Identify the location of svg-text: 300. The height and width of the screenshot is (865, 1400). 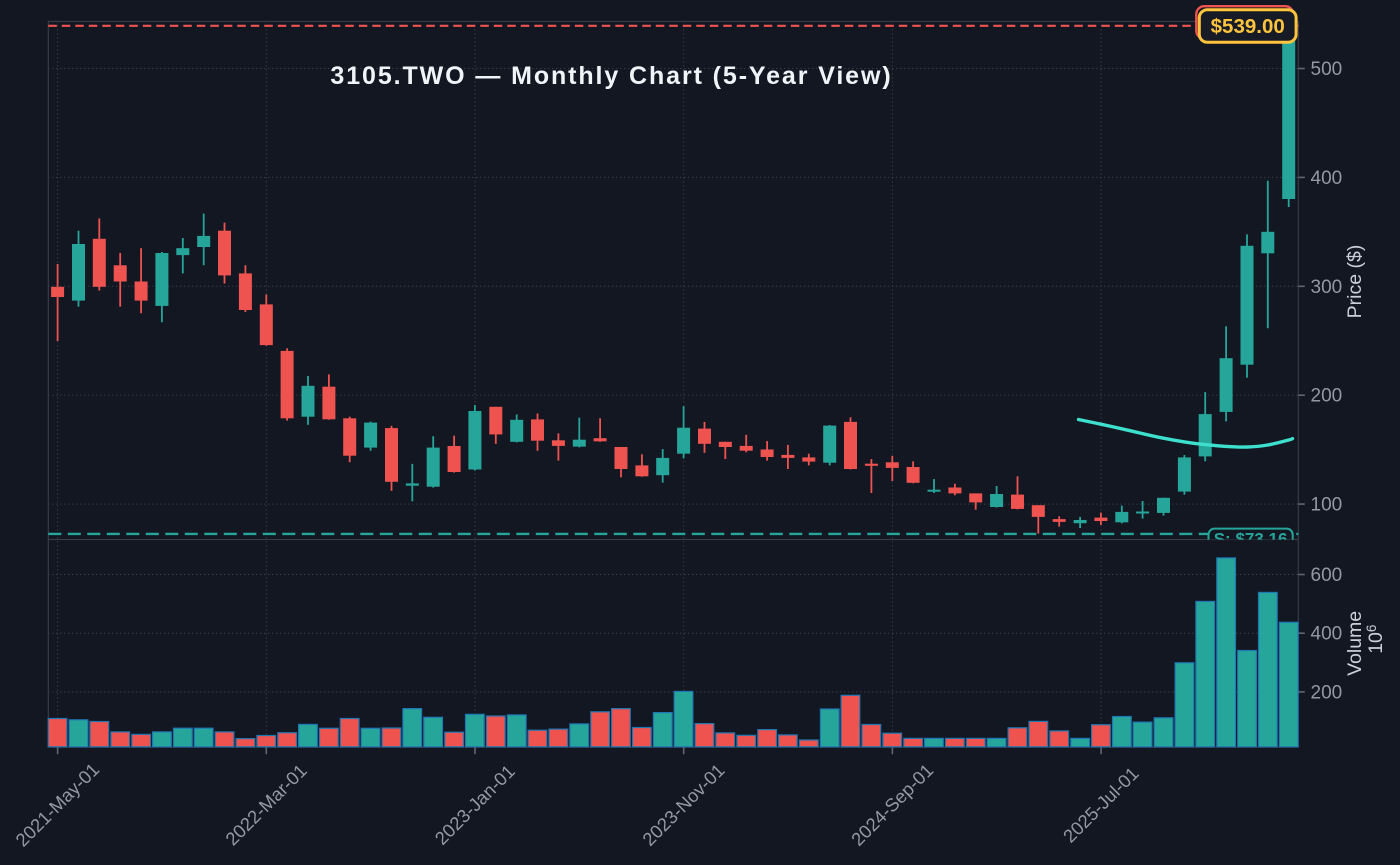
(1327, 287).